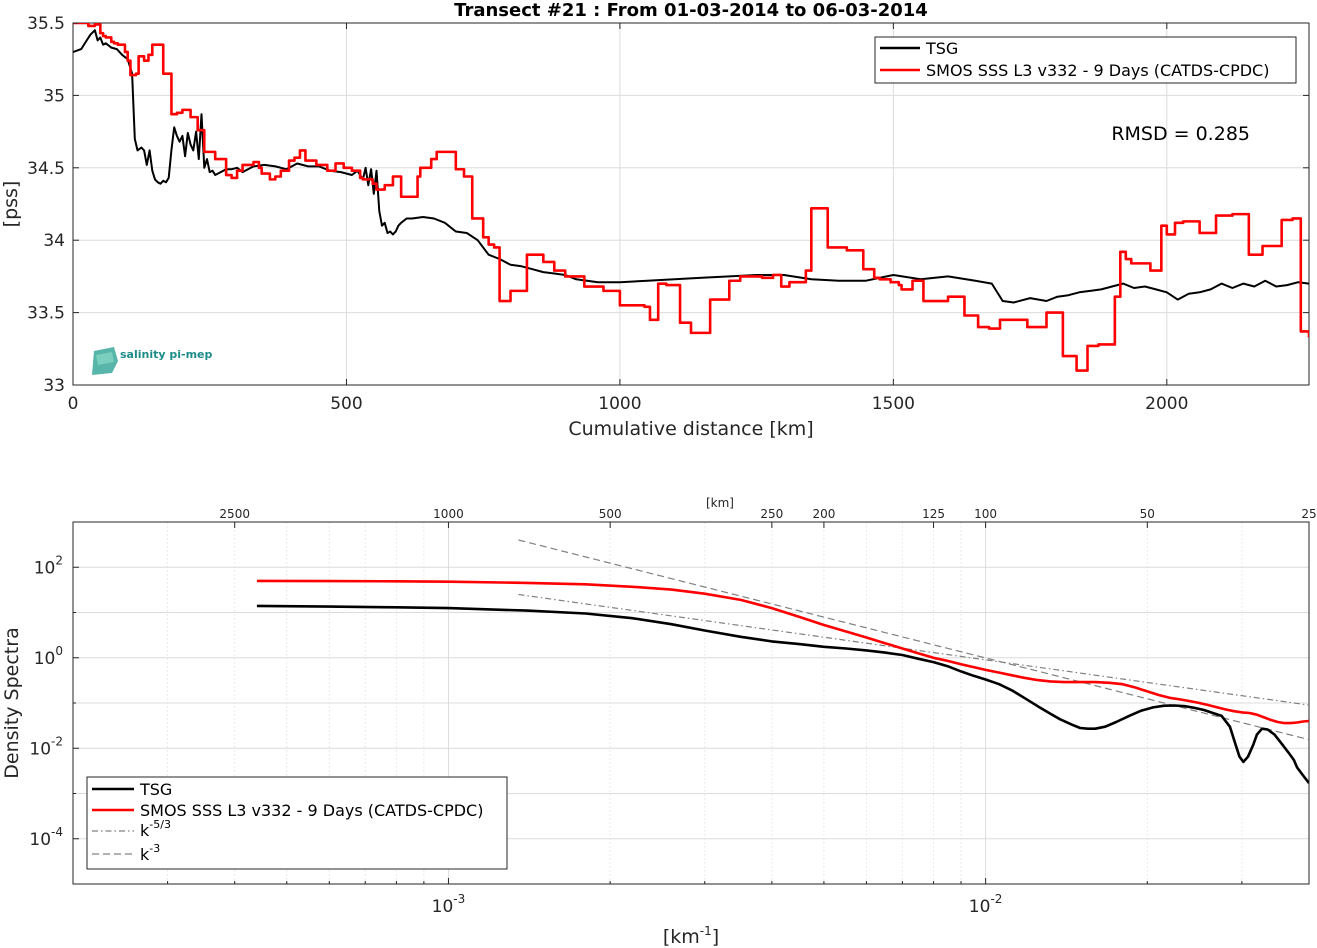  What do you see at coordinates (720, 503) in the screenshot?
I see `top-axis-label: [km]` at bounding box center [720, 503].